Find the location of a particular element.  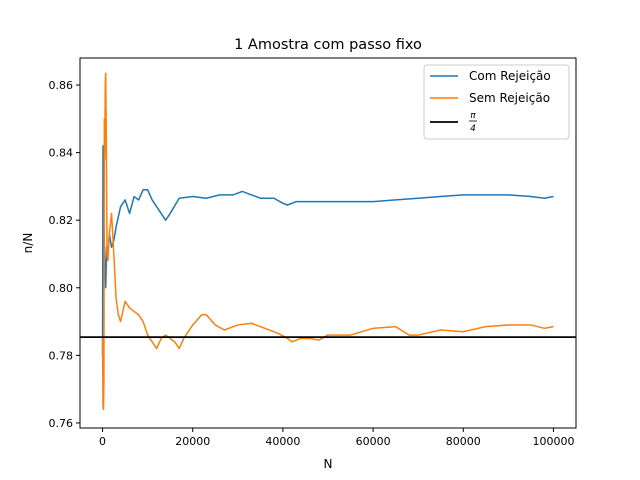

x-tick-label: 100000 is located at coordinates (553, 441).